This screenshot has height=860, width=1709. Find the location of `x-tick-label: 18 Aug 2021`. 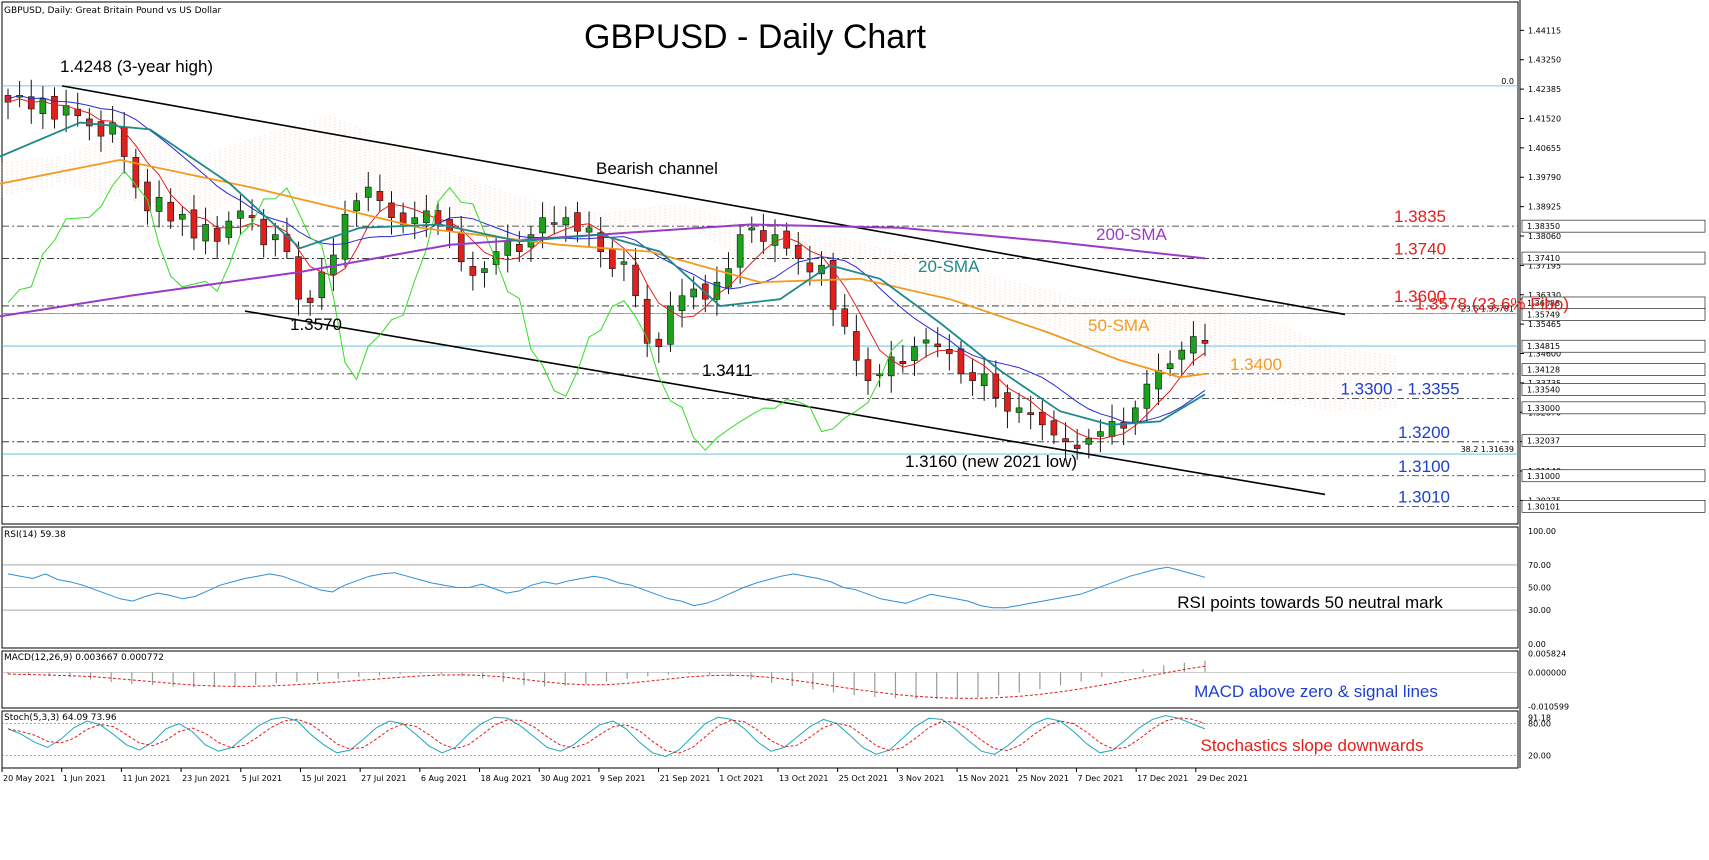

x-tick-label: 18 Aug 2021 is located at coordinates (506, 778).